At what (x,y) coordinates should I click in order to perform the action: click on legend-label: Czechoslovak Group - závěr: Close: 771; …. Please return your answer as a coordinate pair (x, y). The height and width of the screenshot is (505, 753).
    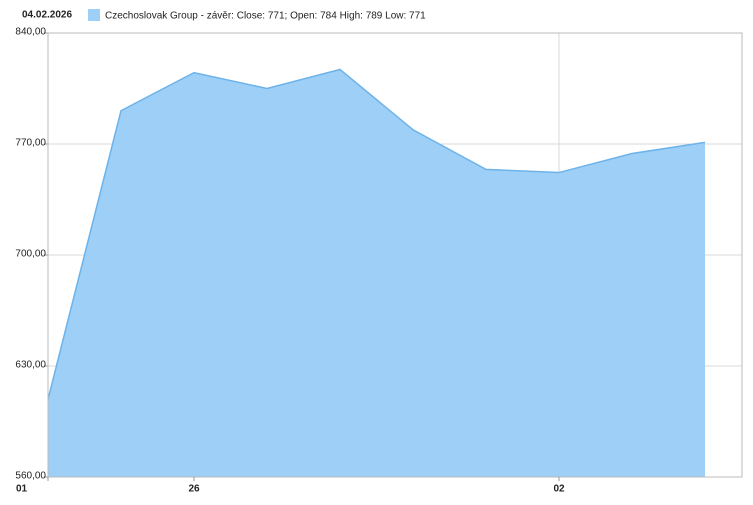
    Looking at the image, I should click on (265, 16).